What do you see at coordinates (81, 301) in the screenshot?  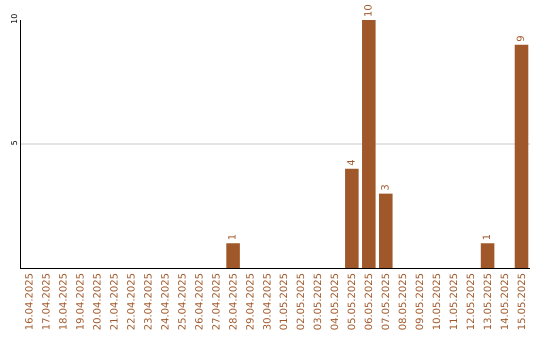 I see `x-tick-label: 19.04.2025` at bounding box center [81, 301].